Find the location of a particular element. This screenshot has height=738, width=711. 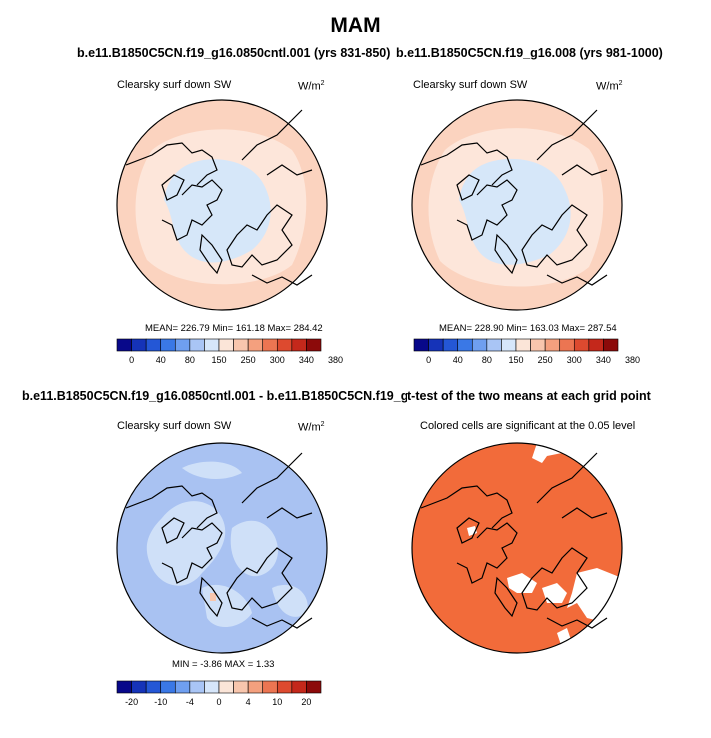

panel3-colorbar-tick-label: 10 is located at coordinates (277, 702).